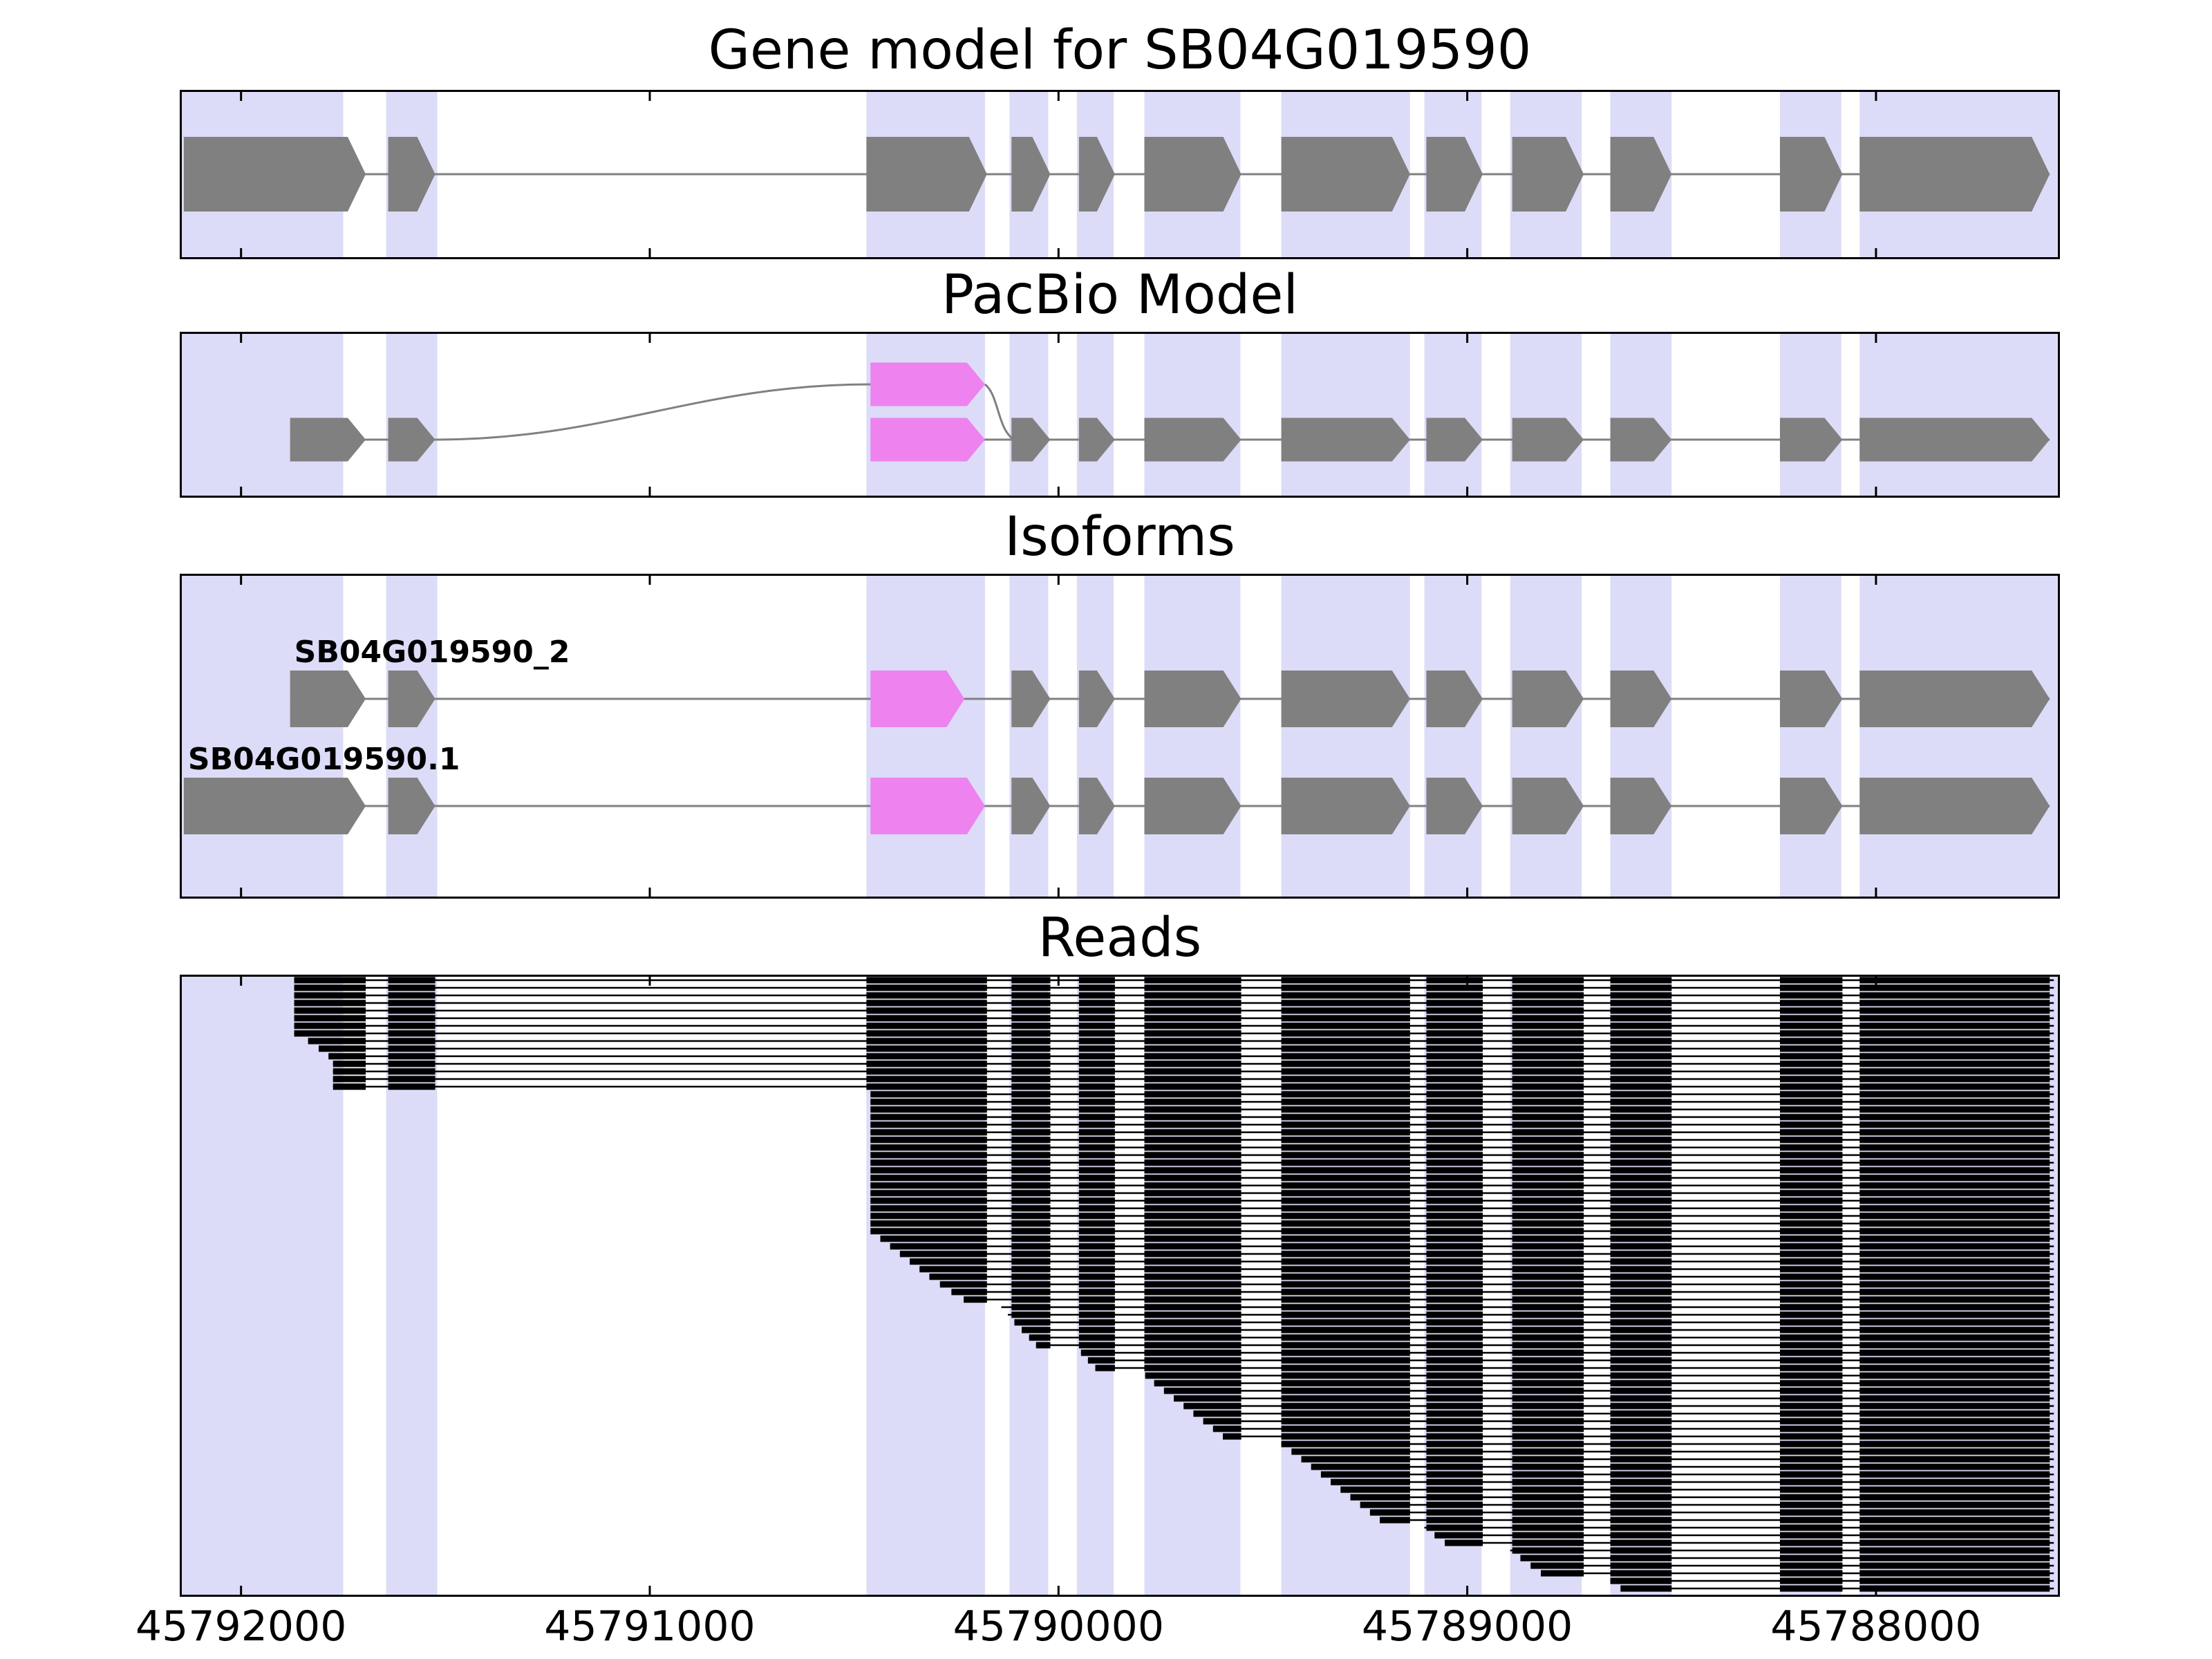  I want to click on gene-model-exon, so click(1954, 174).